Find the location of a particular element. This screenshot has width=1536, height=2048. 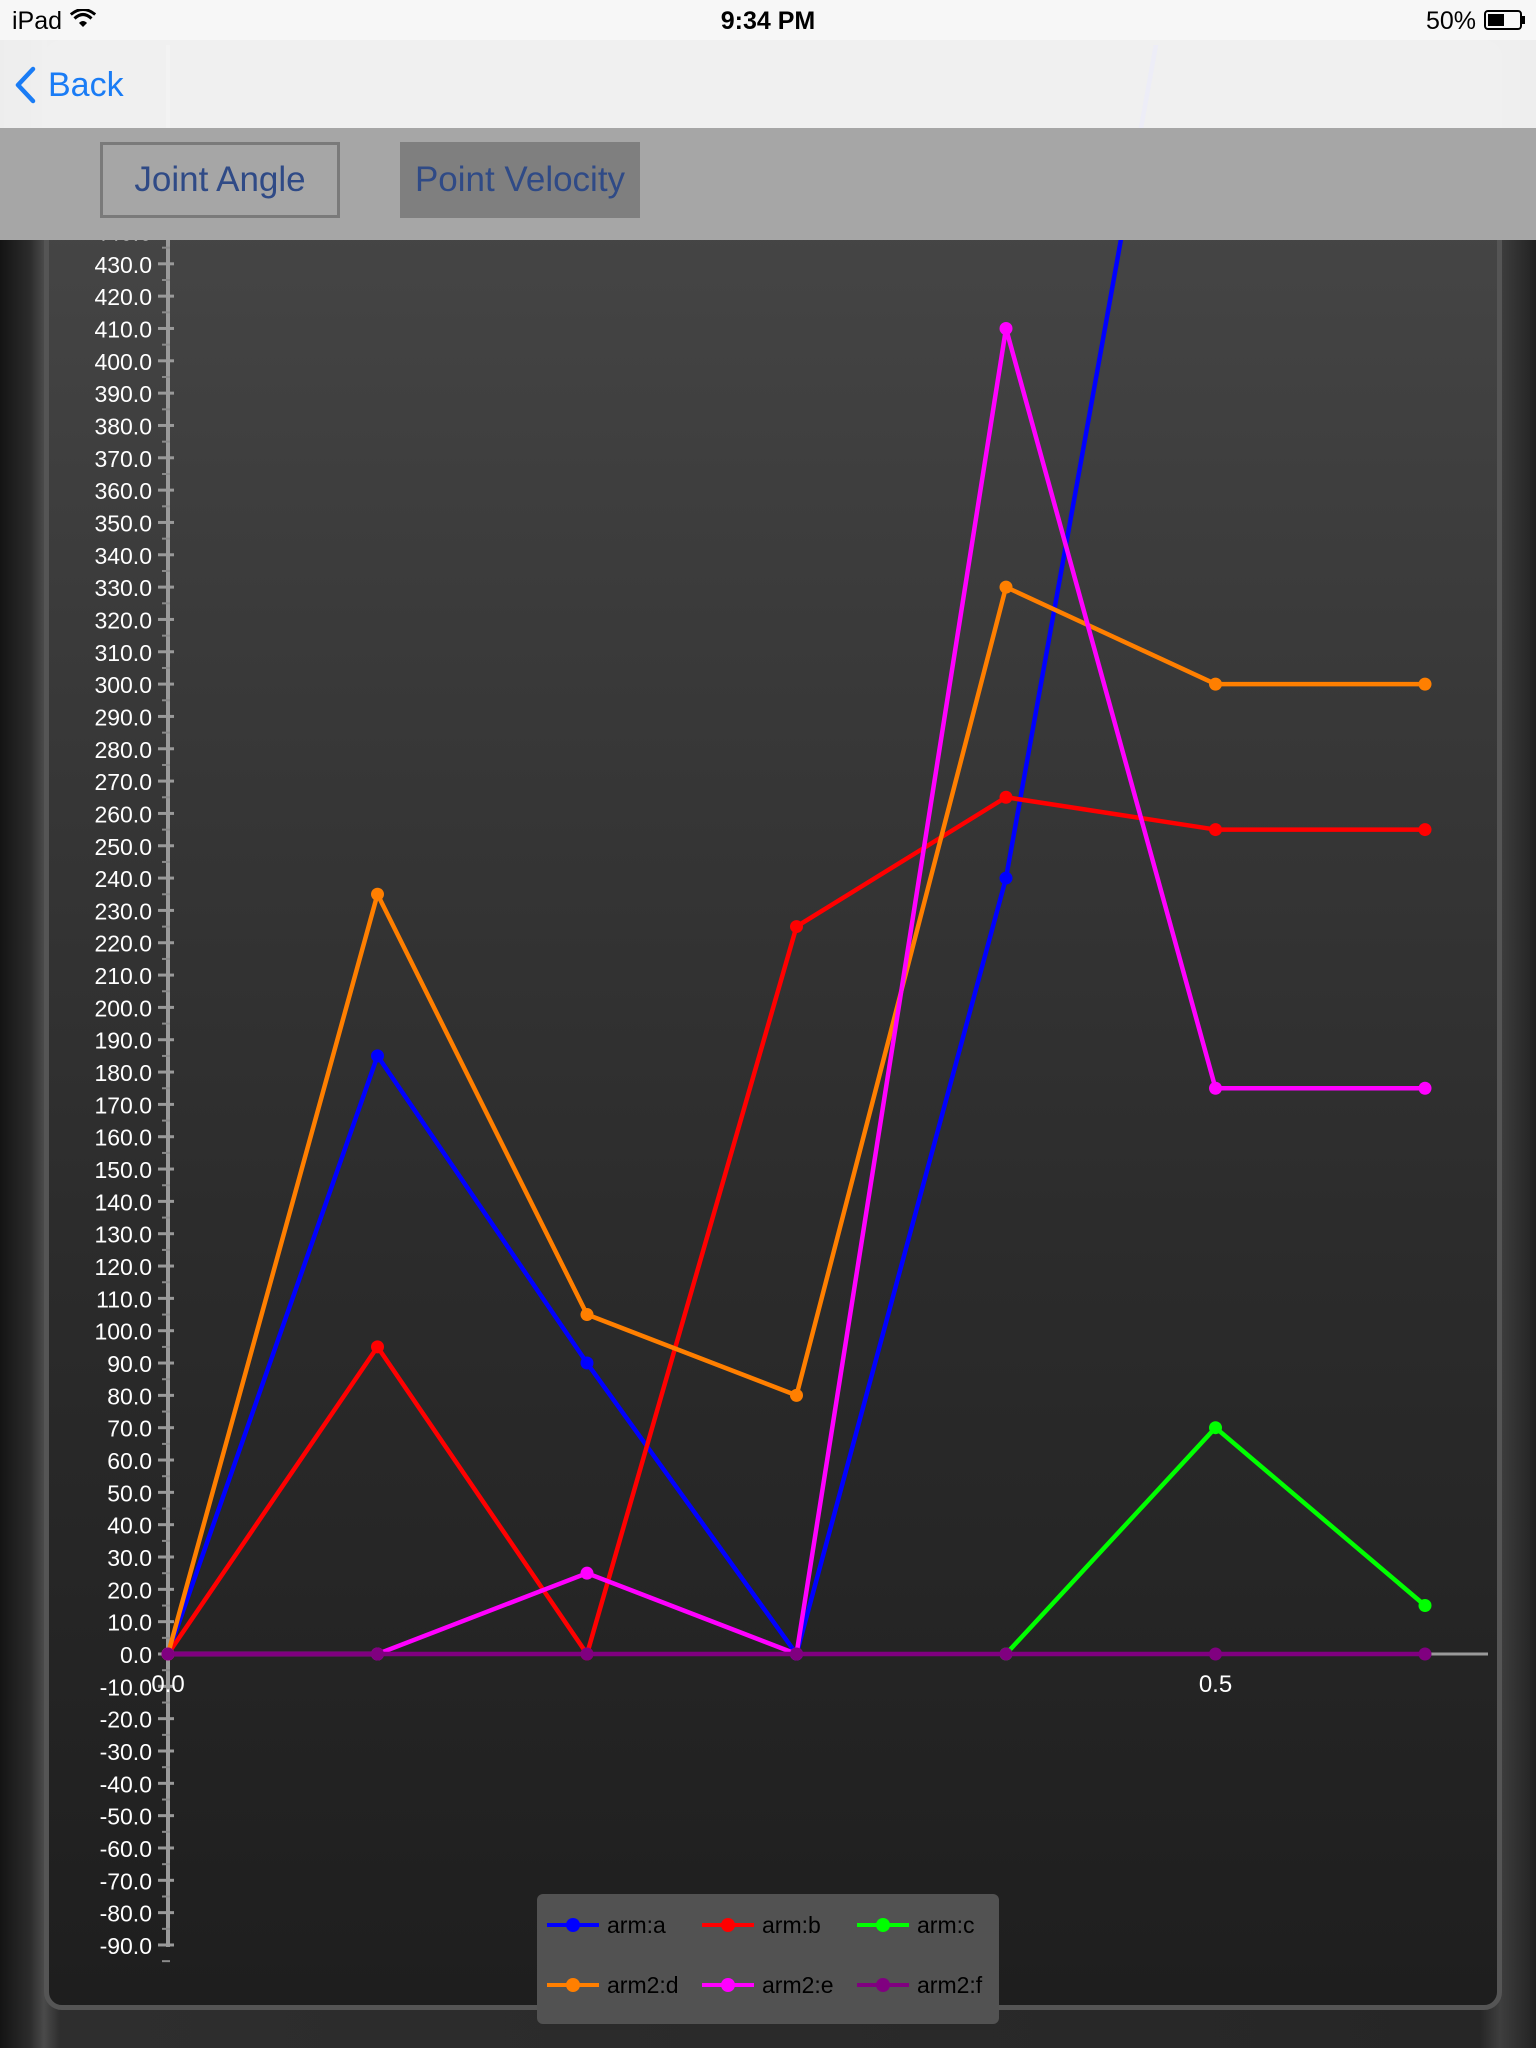

legend-item: arm:b is located at coordinates (761, 1925).